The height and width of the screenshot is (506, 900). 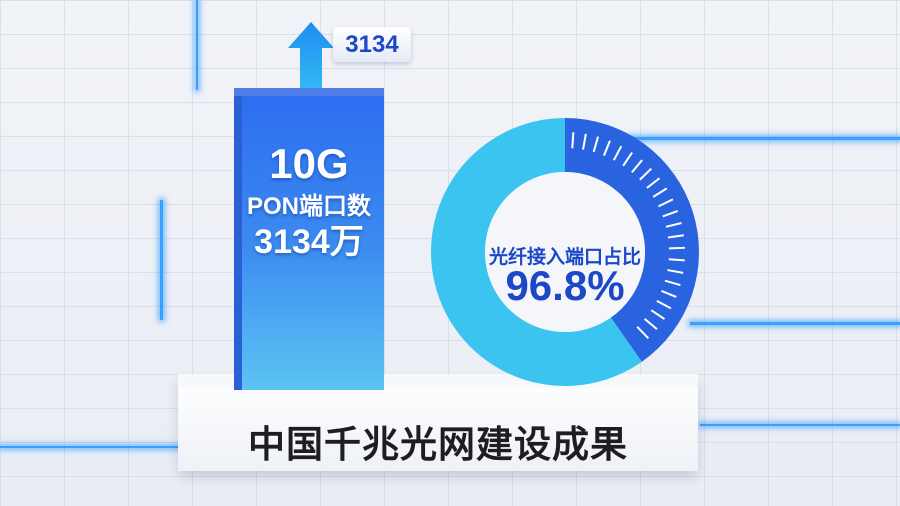 I want to click on donut-label: 光纤接入端口占比, so click(x=564, y=257).